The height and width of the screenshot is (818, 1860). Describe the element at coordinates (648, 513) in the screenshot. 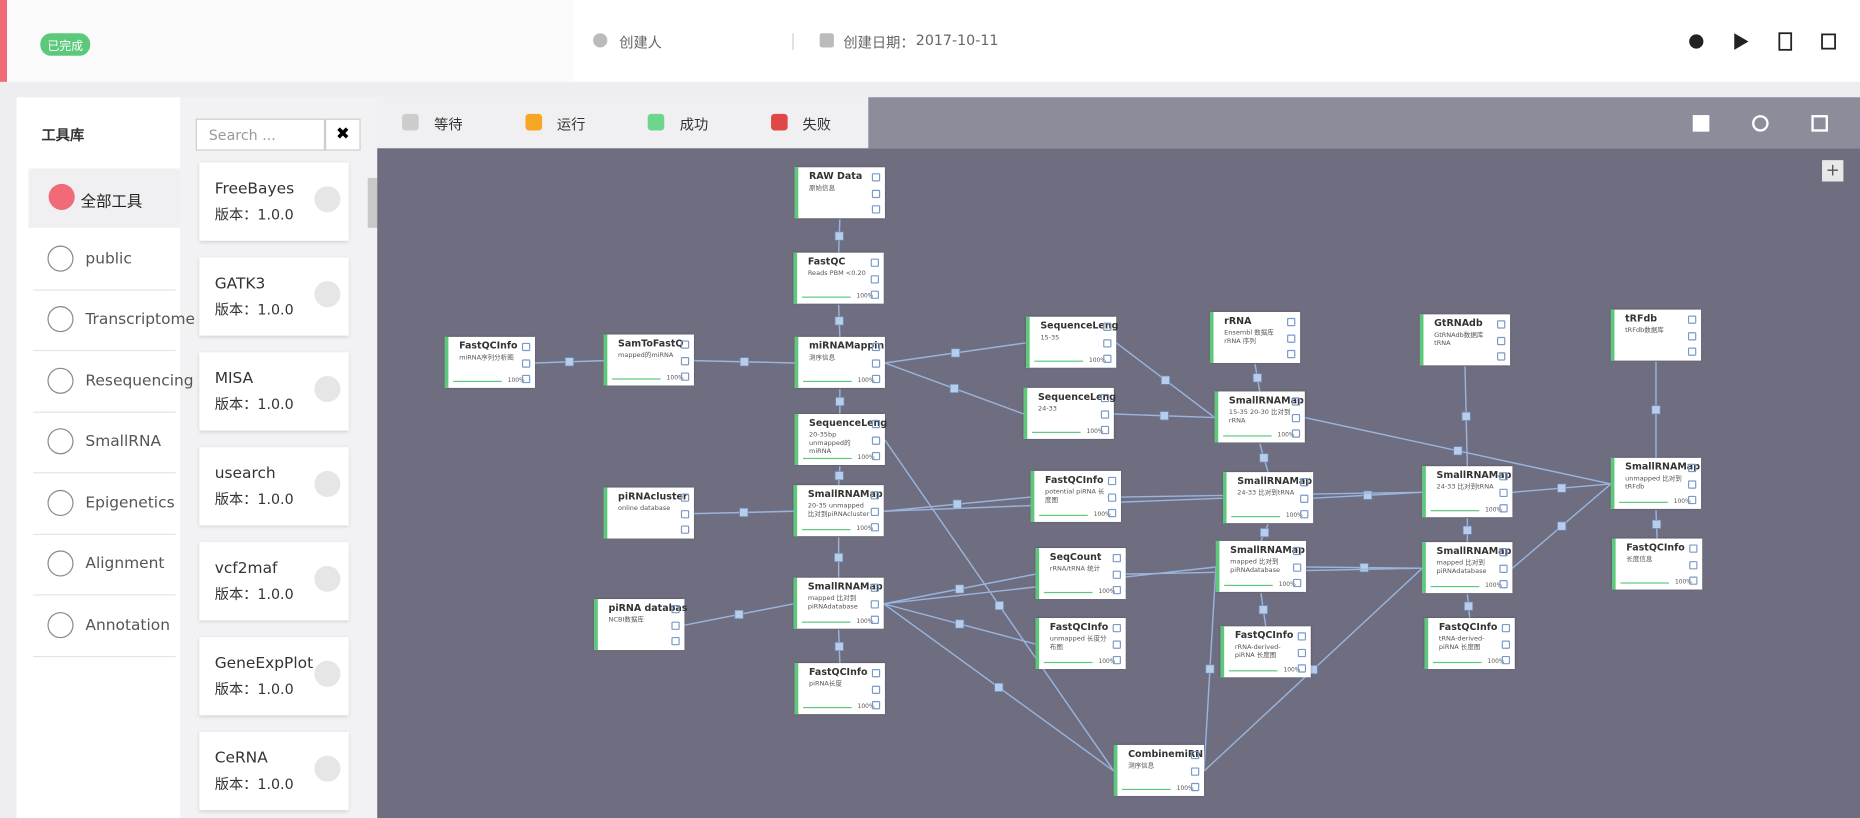

I see `workflow-node: piRNAcluster online database` at that location.